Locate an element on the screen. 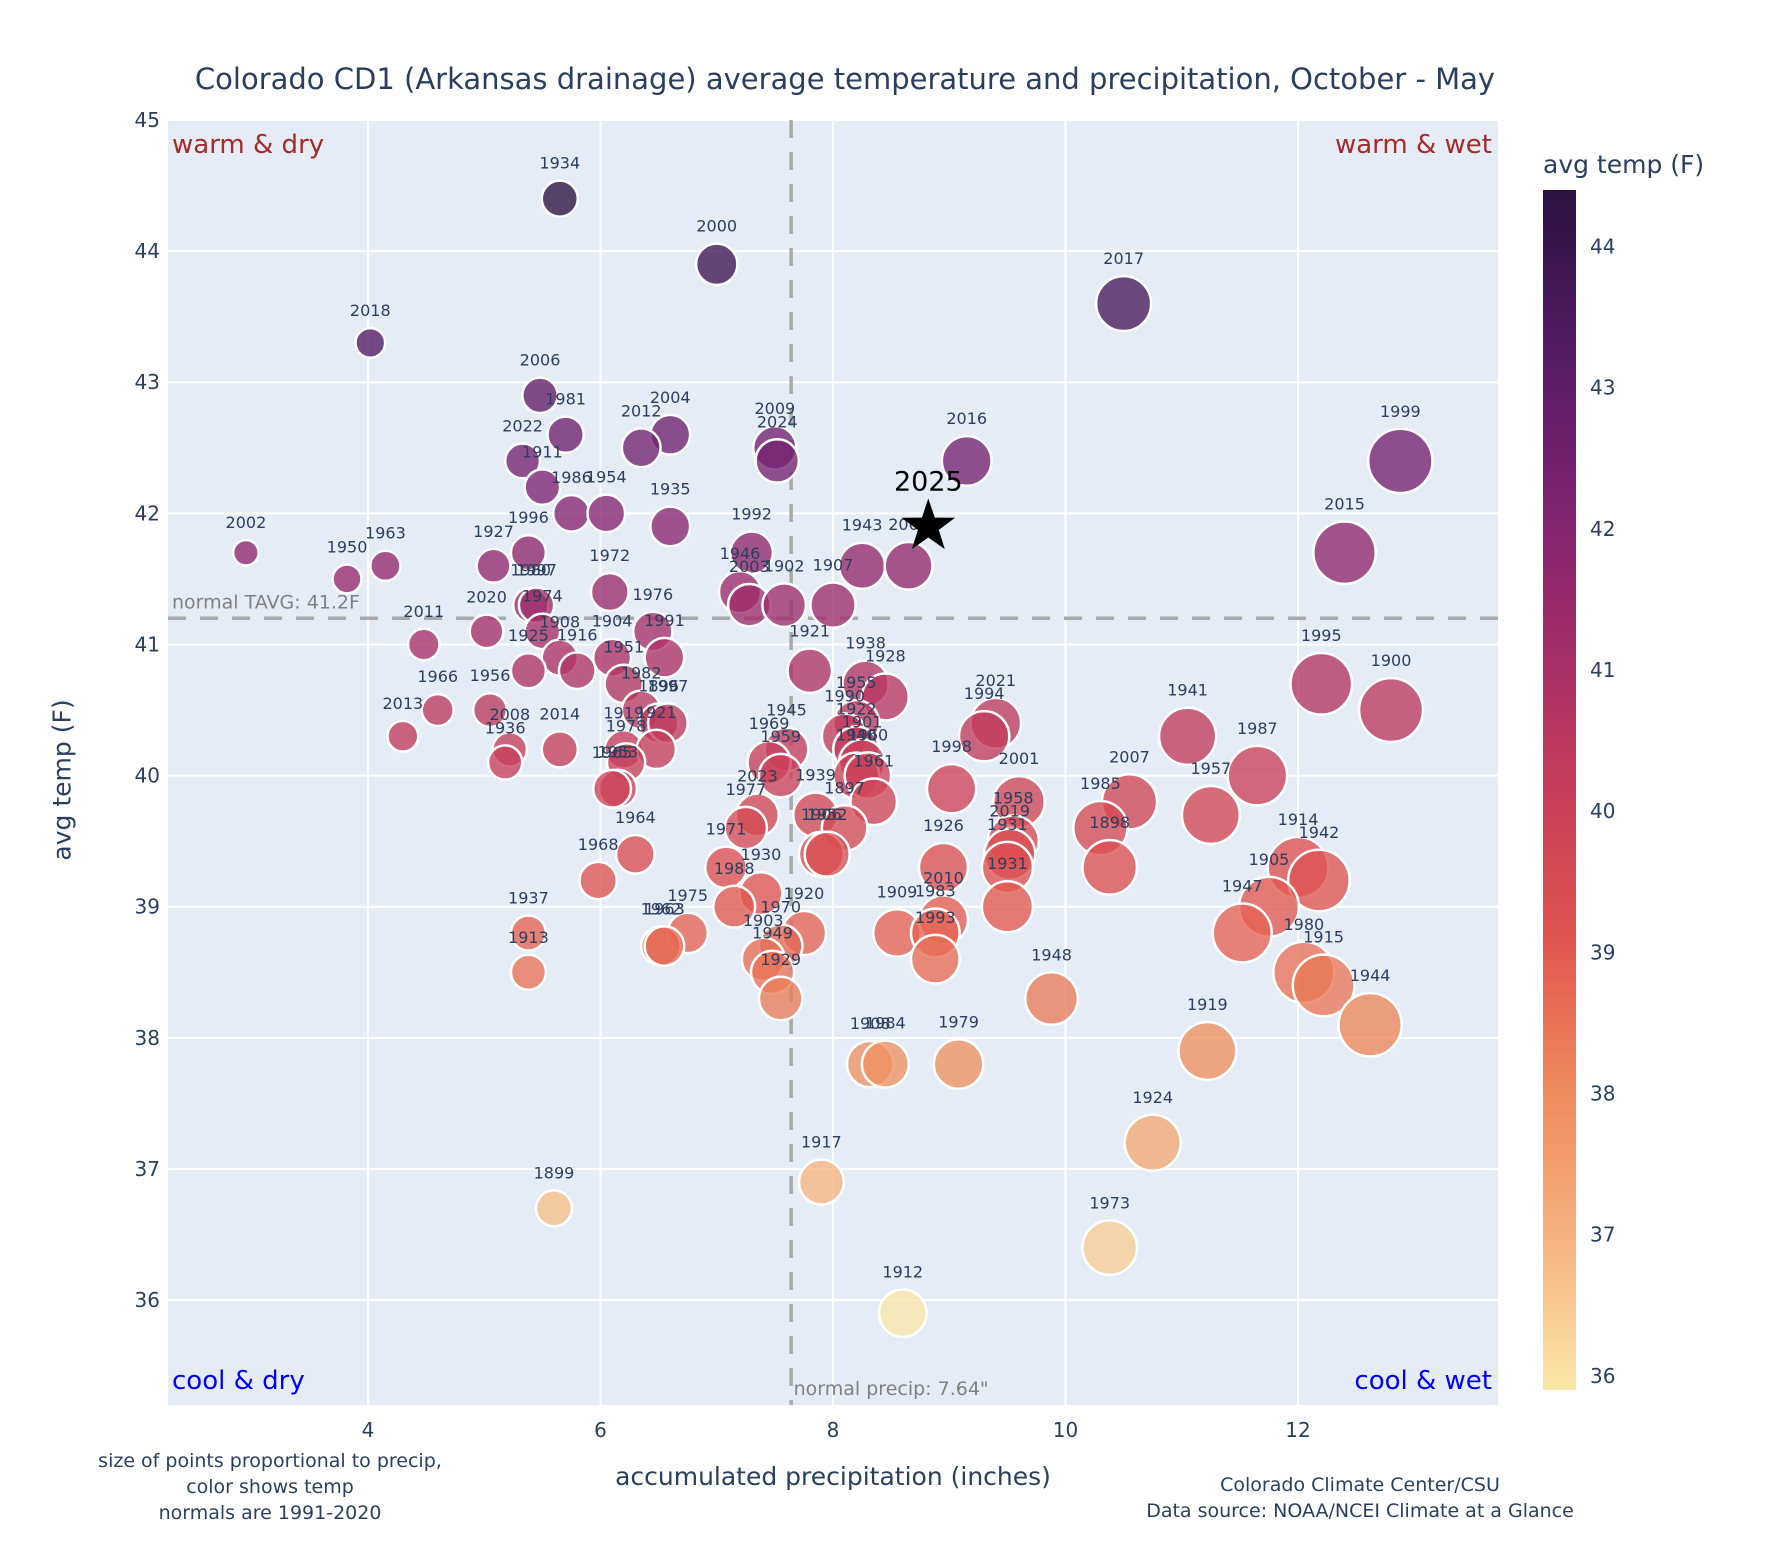 The width and height of the screenshot is (1772, 1564). point-label: 1965 is located at coordinates (612, 752).